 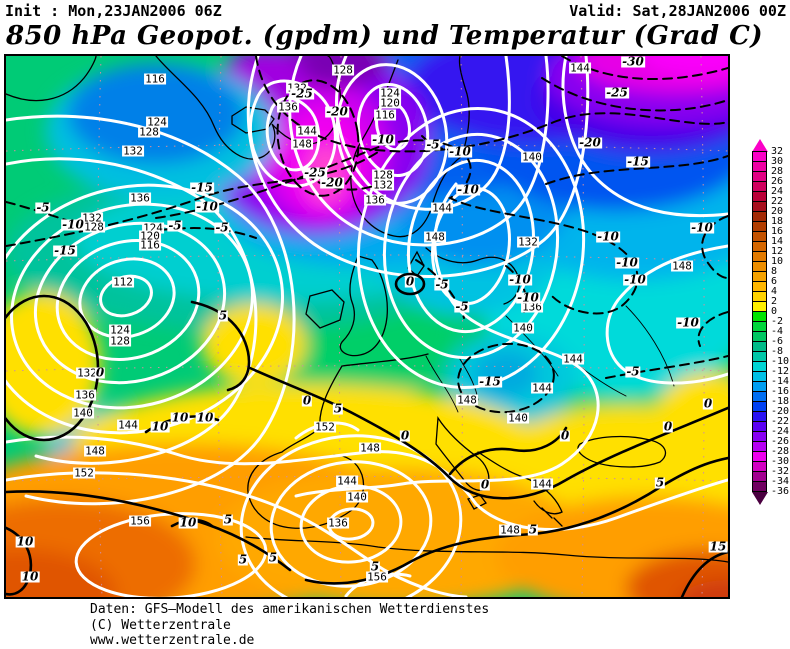 I want to click on colorbar-tick-label: 22, so click(x=777, y=201).